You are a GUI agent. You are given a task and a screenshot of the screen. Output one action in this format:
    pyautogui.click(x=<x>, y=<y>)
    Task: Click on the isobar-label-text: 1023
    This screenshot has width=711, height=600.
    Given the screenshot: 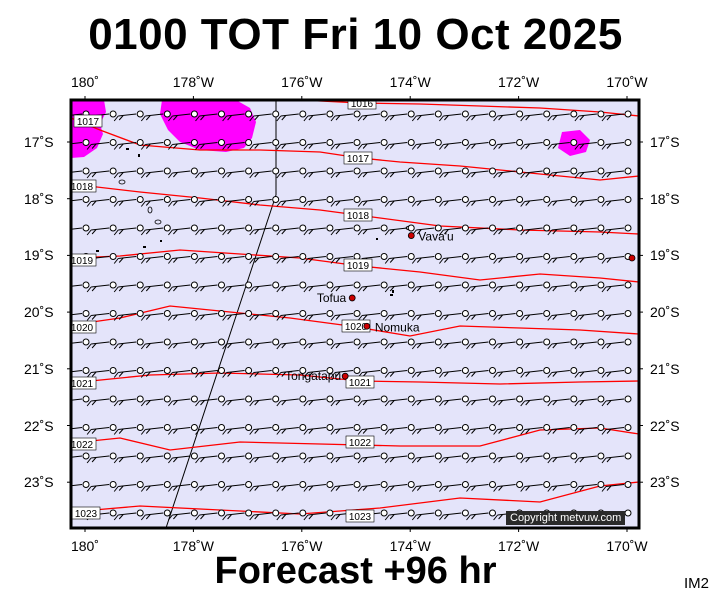 What is the action you would take?
    pyautogui.click(x=360, y=517)
    